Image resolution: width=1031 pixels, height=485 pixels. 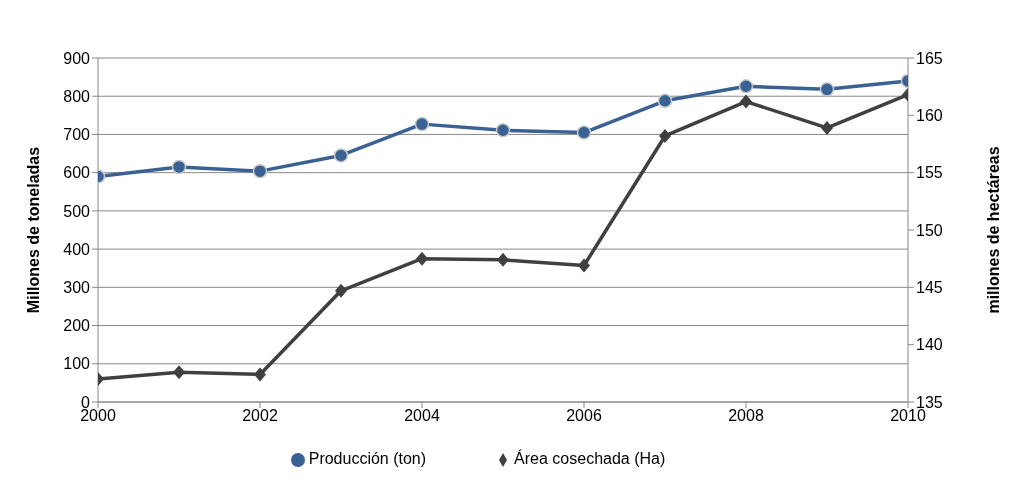 What do you see at coordinates (77, 249) in the screenshot?
I see `y-tick-label: 400` at bounding box center [77, 249].